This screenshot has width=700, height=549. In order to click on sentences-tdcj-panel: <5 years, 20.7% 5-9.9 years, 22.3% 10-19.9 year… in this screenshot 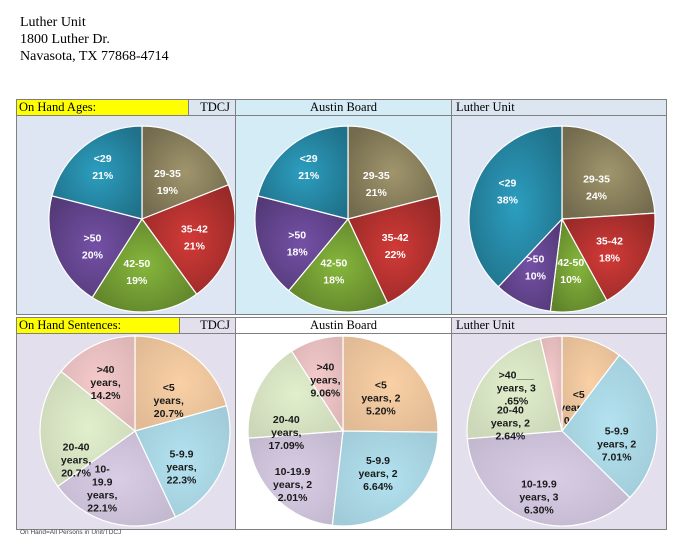, I will do `click(126, 431)`.